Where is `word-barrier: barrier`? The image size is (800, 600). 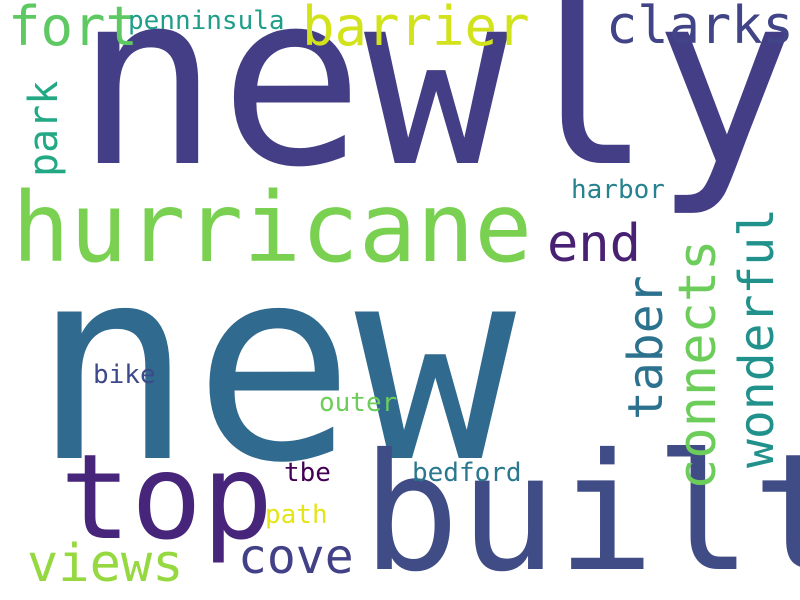
word-barrier: barrier is located at coordinates (416, 29).